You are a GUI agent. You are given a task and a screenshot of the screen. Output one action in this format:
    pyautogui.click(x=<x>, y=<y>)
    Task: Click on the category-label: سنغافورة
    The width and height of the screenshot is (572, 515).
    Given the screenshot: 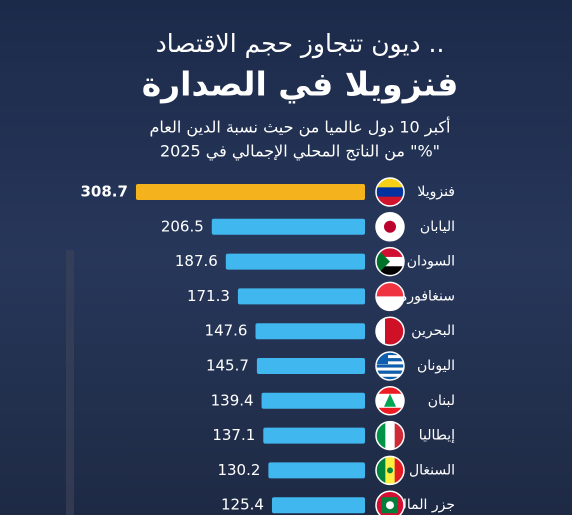 What is the action you would take?
    pyautogui.click(x=427, y=296)
    